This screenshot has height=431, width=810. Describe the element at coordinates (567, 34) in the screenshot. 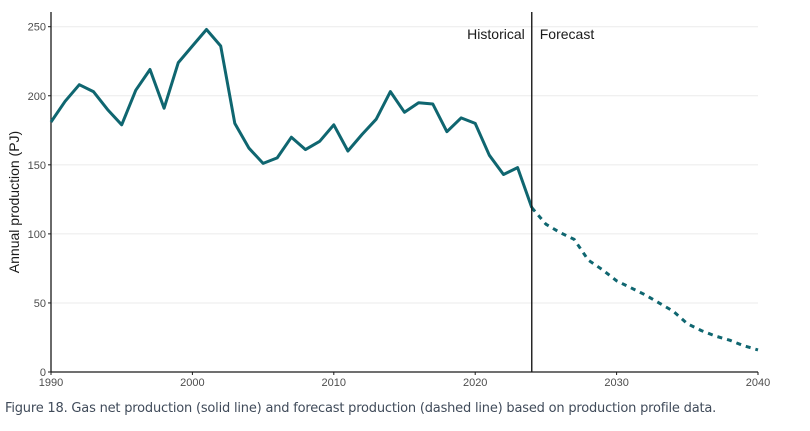

I see `forecast-label: Forecast` at that location.